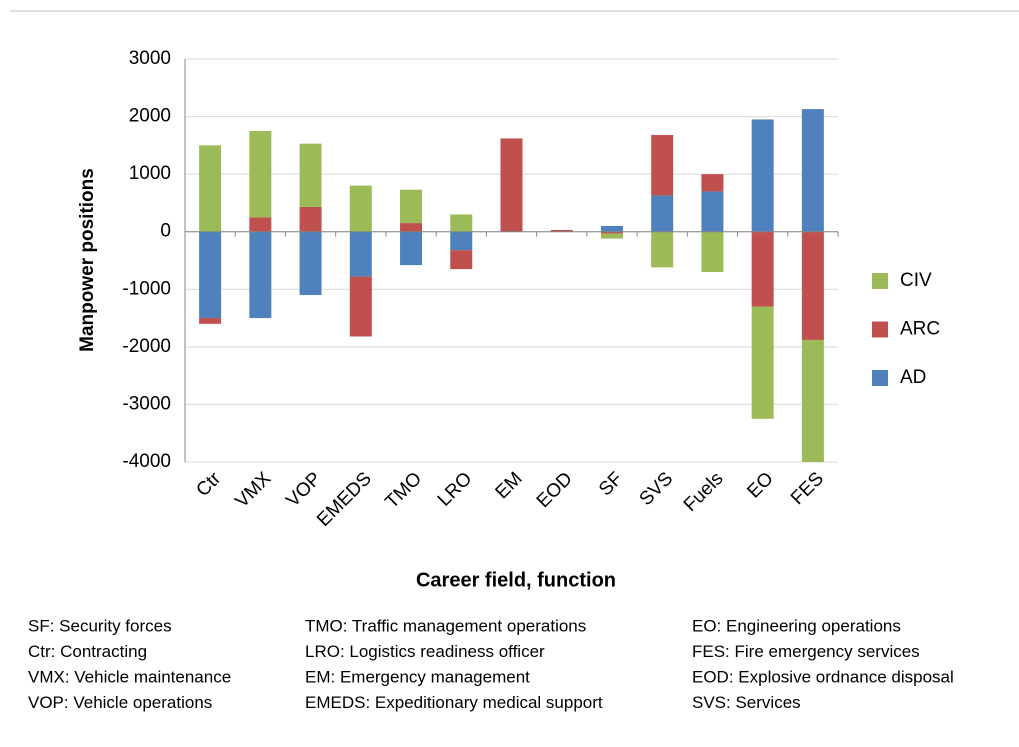  Describe the element at coordinates (150, 58) in the screenshot. I see `y-tick-label: 3000` at that location.